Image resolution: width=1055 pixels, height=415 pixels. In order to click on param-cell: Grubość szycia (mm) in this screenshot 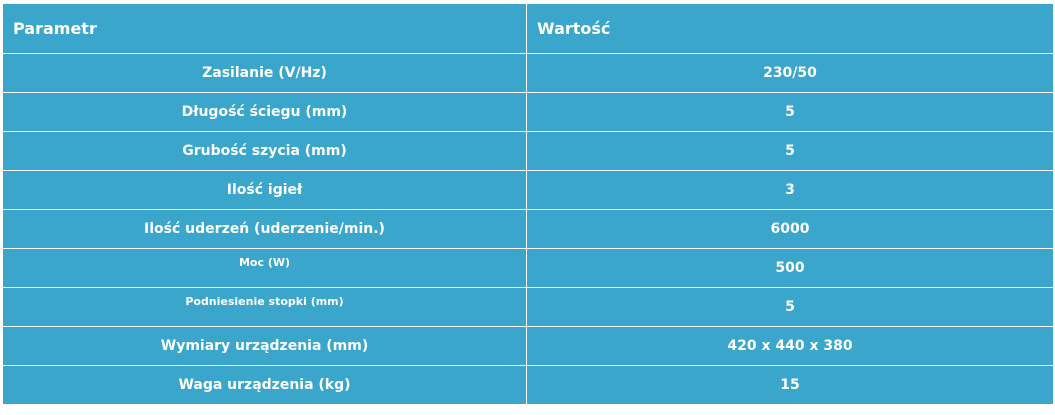, I will do `click(264, 151)`.